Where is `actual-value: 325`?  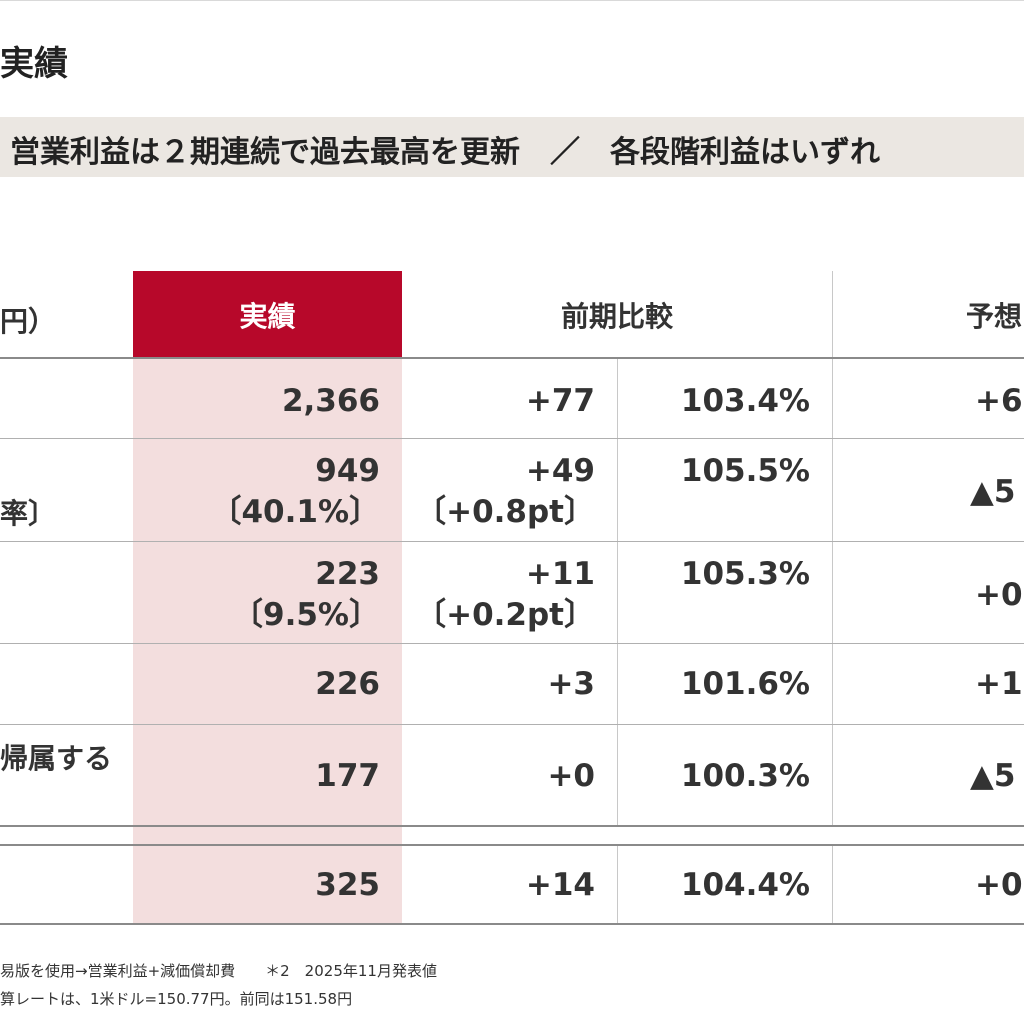 actual-value: 325 is located at coordinates (347, 885).